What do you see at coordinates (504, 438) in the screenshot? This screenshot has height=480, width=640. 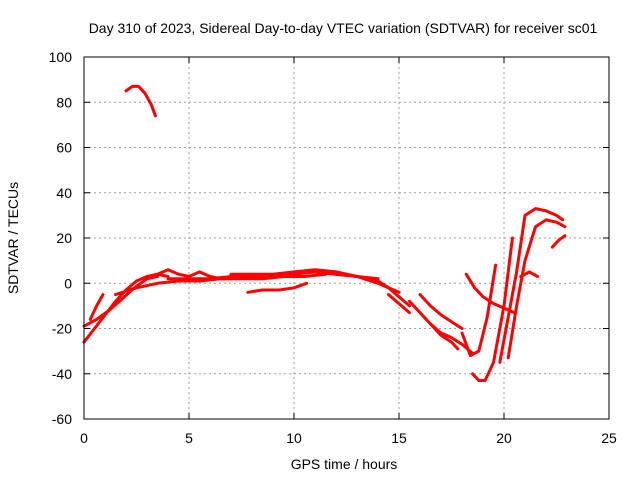 I see `x-tick-label: 20` at bounding box center [504, 438].